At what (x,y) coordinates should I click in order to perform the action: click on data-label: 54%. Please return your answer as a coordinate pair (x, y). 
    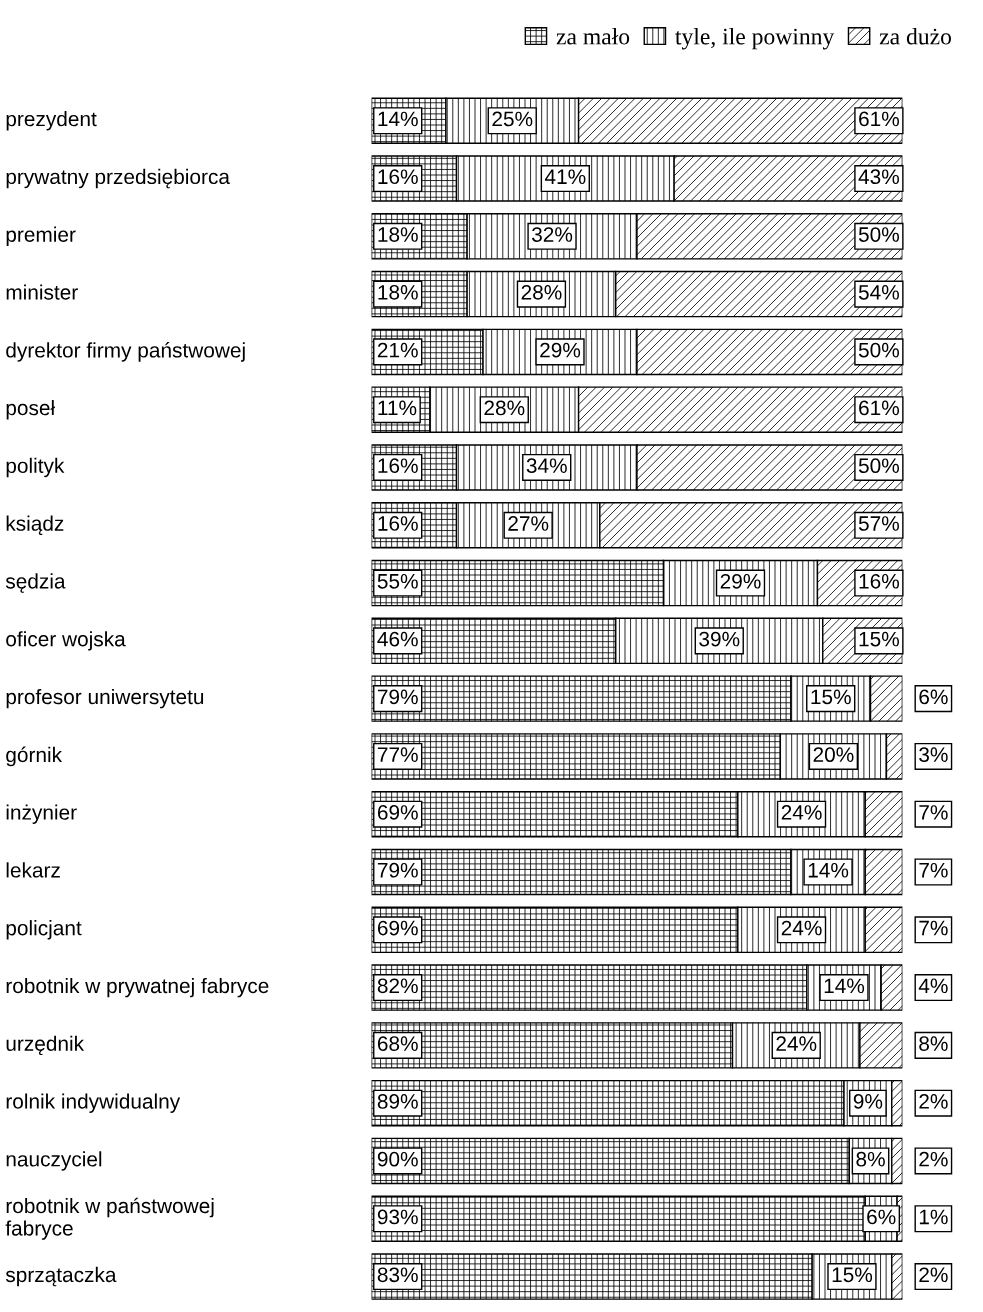
    Looking at the image, I should click on (878, 292).